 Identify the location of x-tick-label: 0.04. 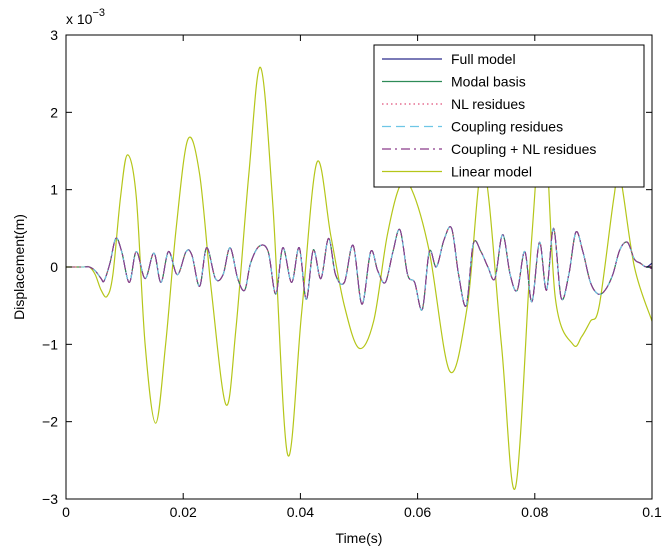
(300, 512).